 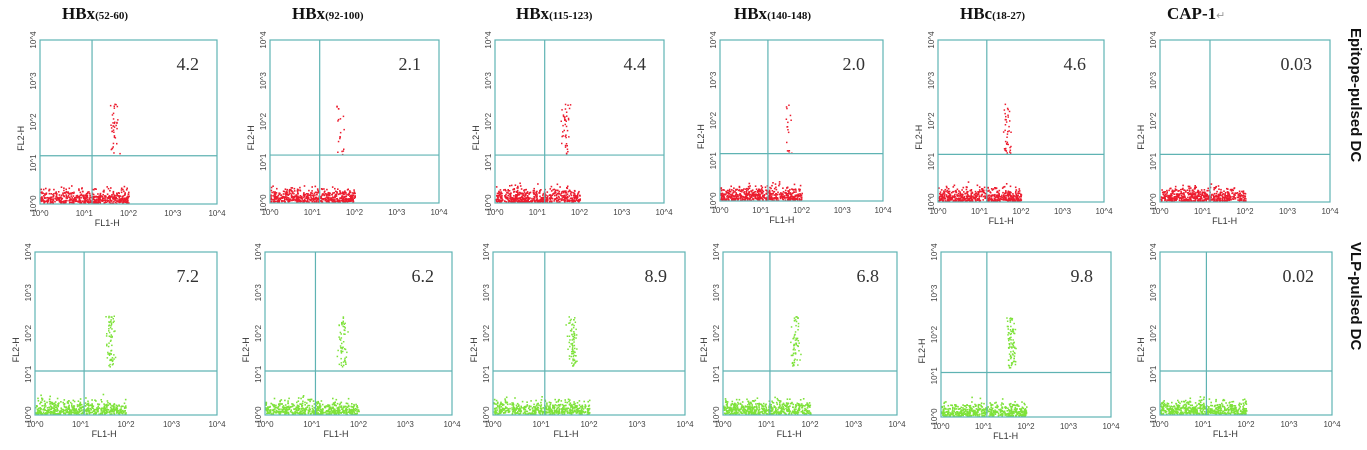 I want to click on upper-right-percent: 6.2, so click(x=423, y=276).